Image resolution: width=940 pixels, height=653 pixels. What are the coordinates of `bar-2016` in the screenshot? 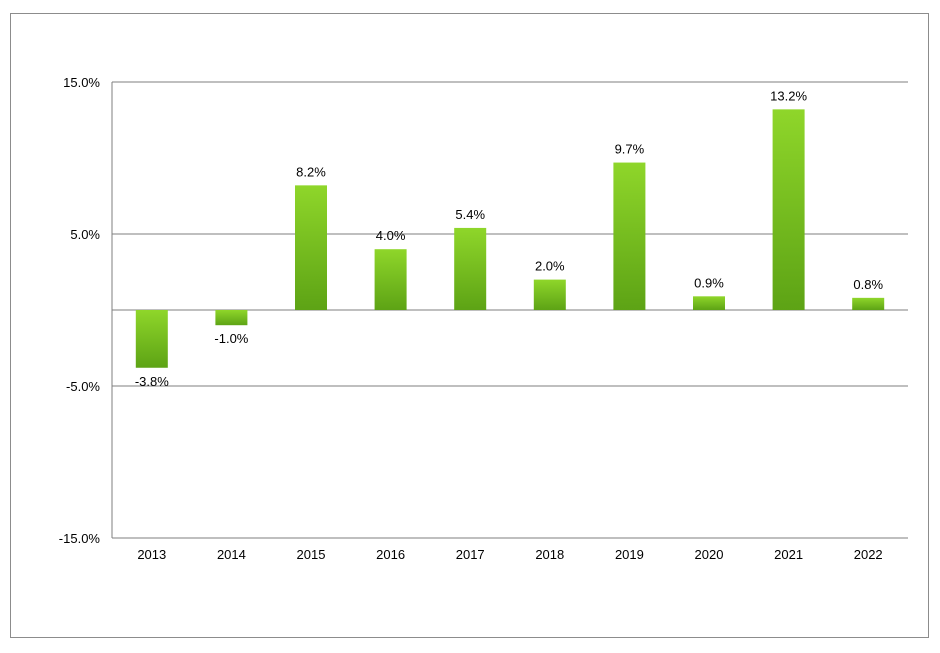 It's located at (390, 279).